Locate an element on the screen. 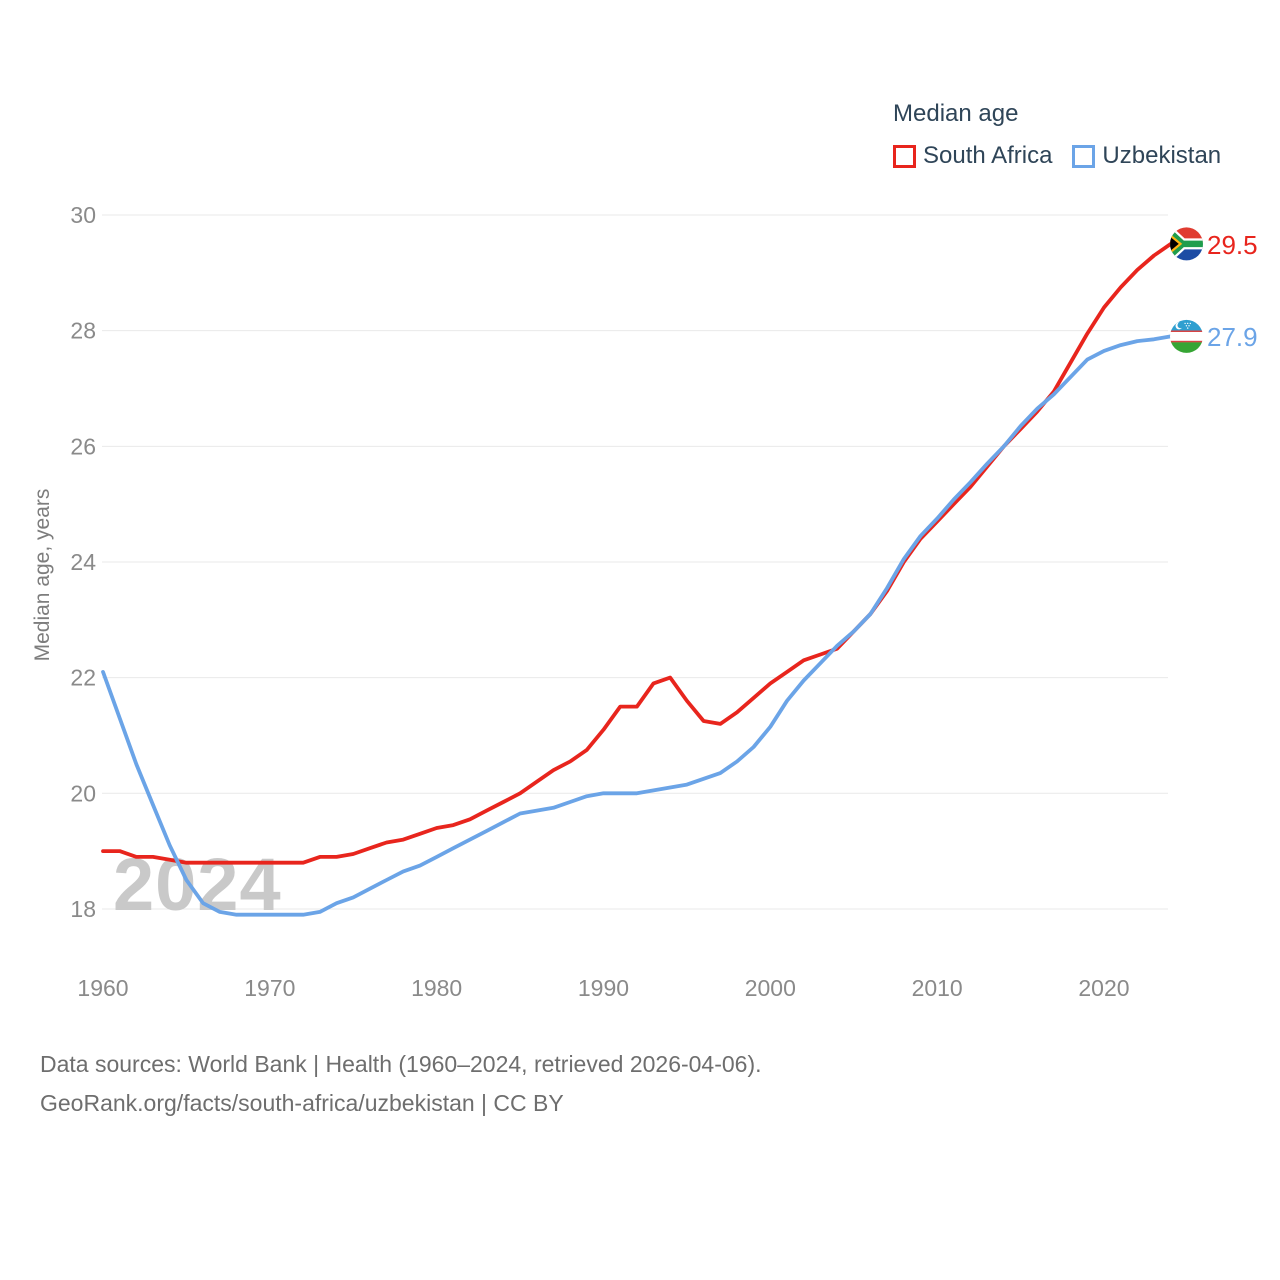 The width and height of the screenshot is (1280, 1280). end-value-south-africa: 29.5 is located at coordinates (1232, 245).